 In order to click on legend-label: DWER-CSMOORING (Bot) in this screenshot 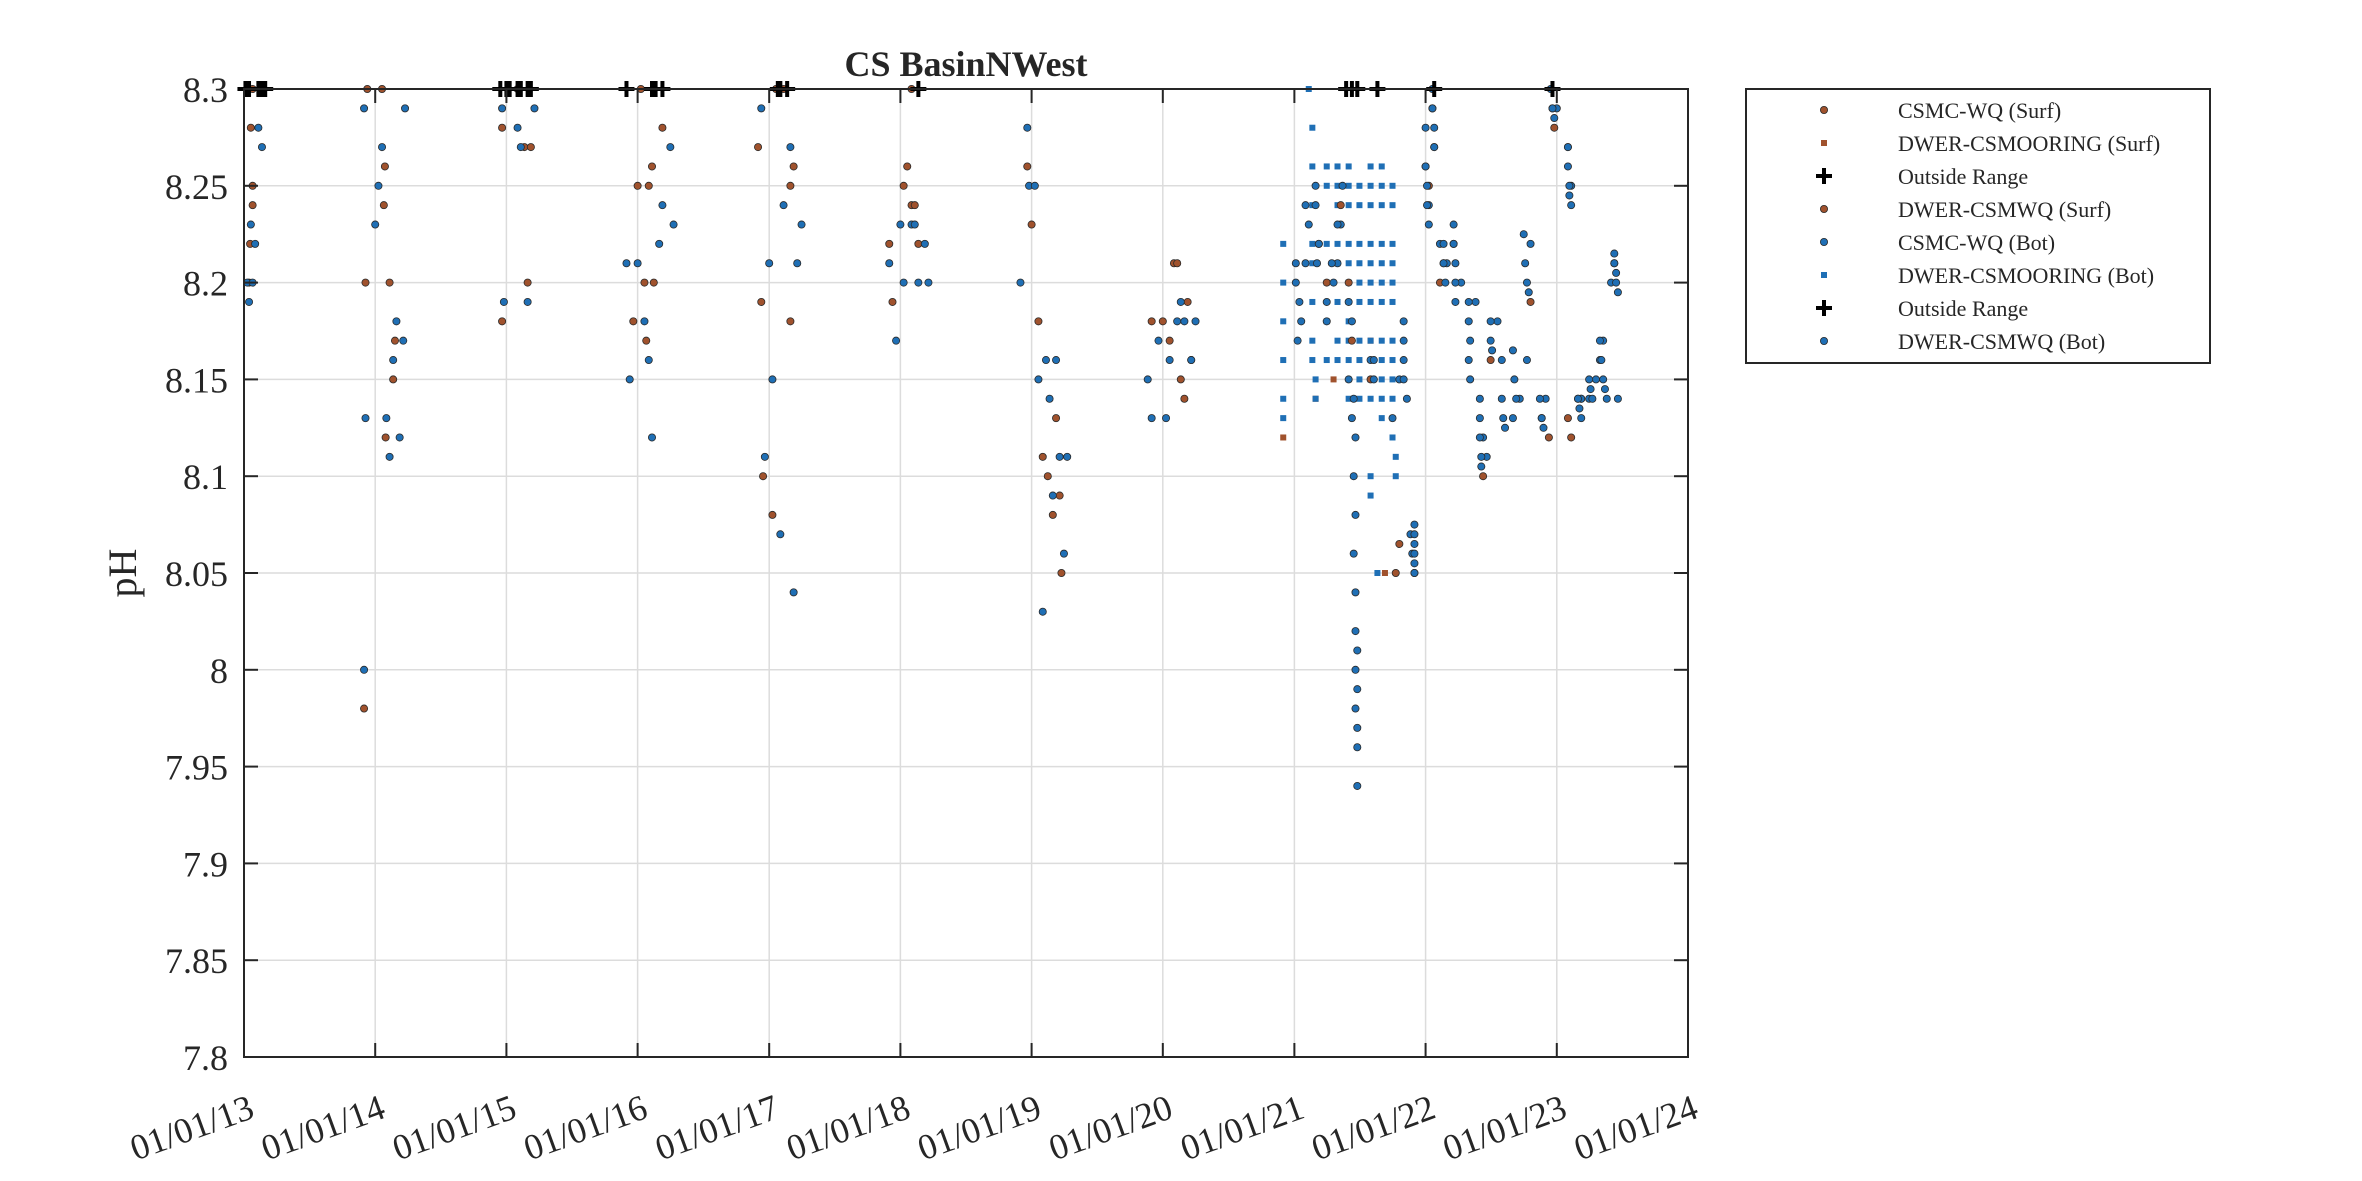, I will do `click(2026, 275)`.